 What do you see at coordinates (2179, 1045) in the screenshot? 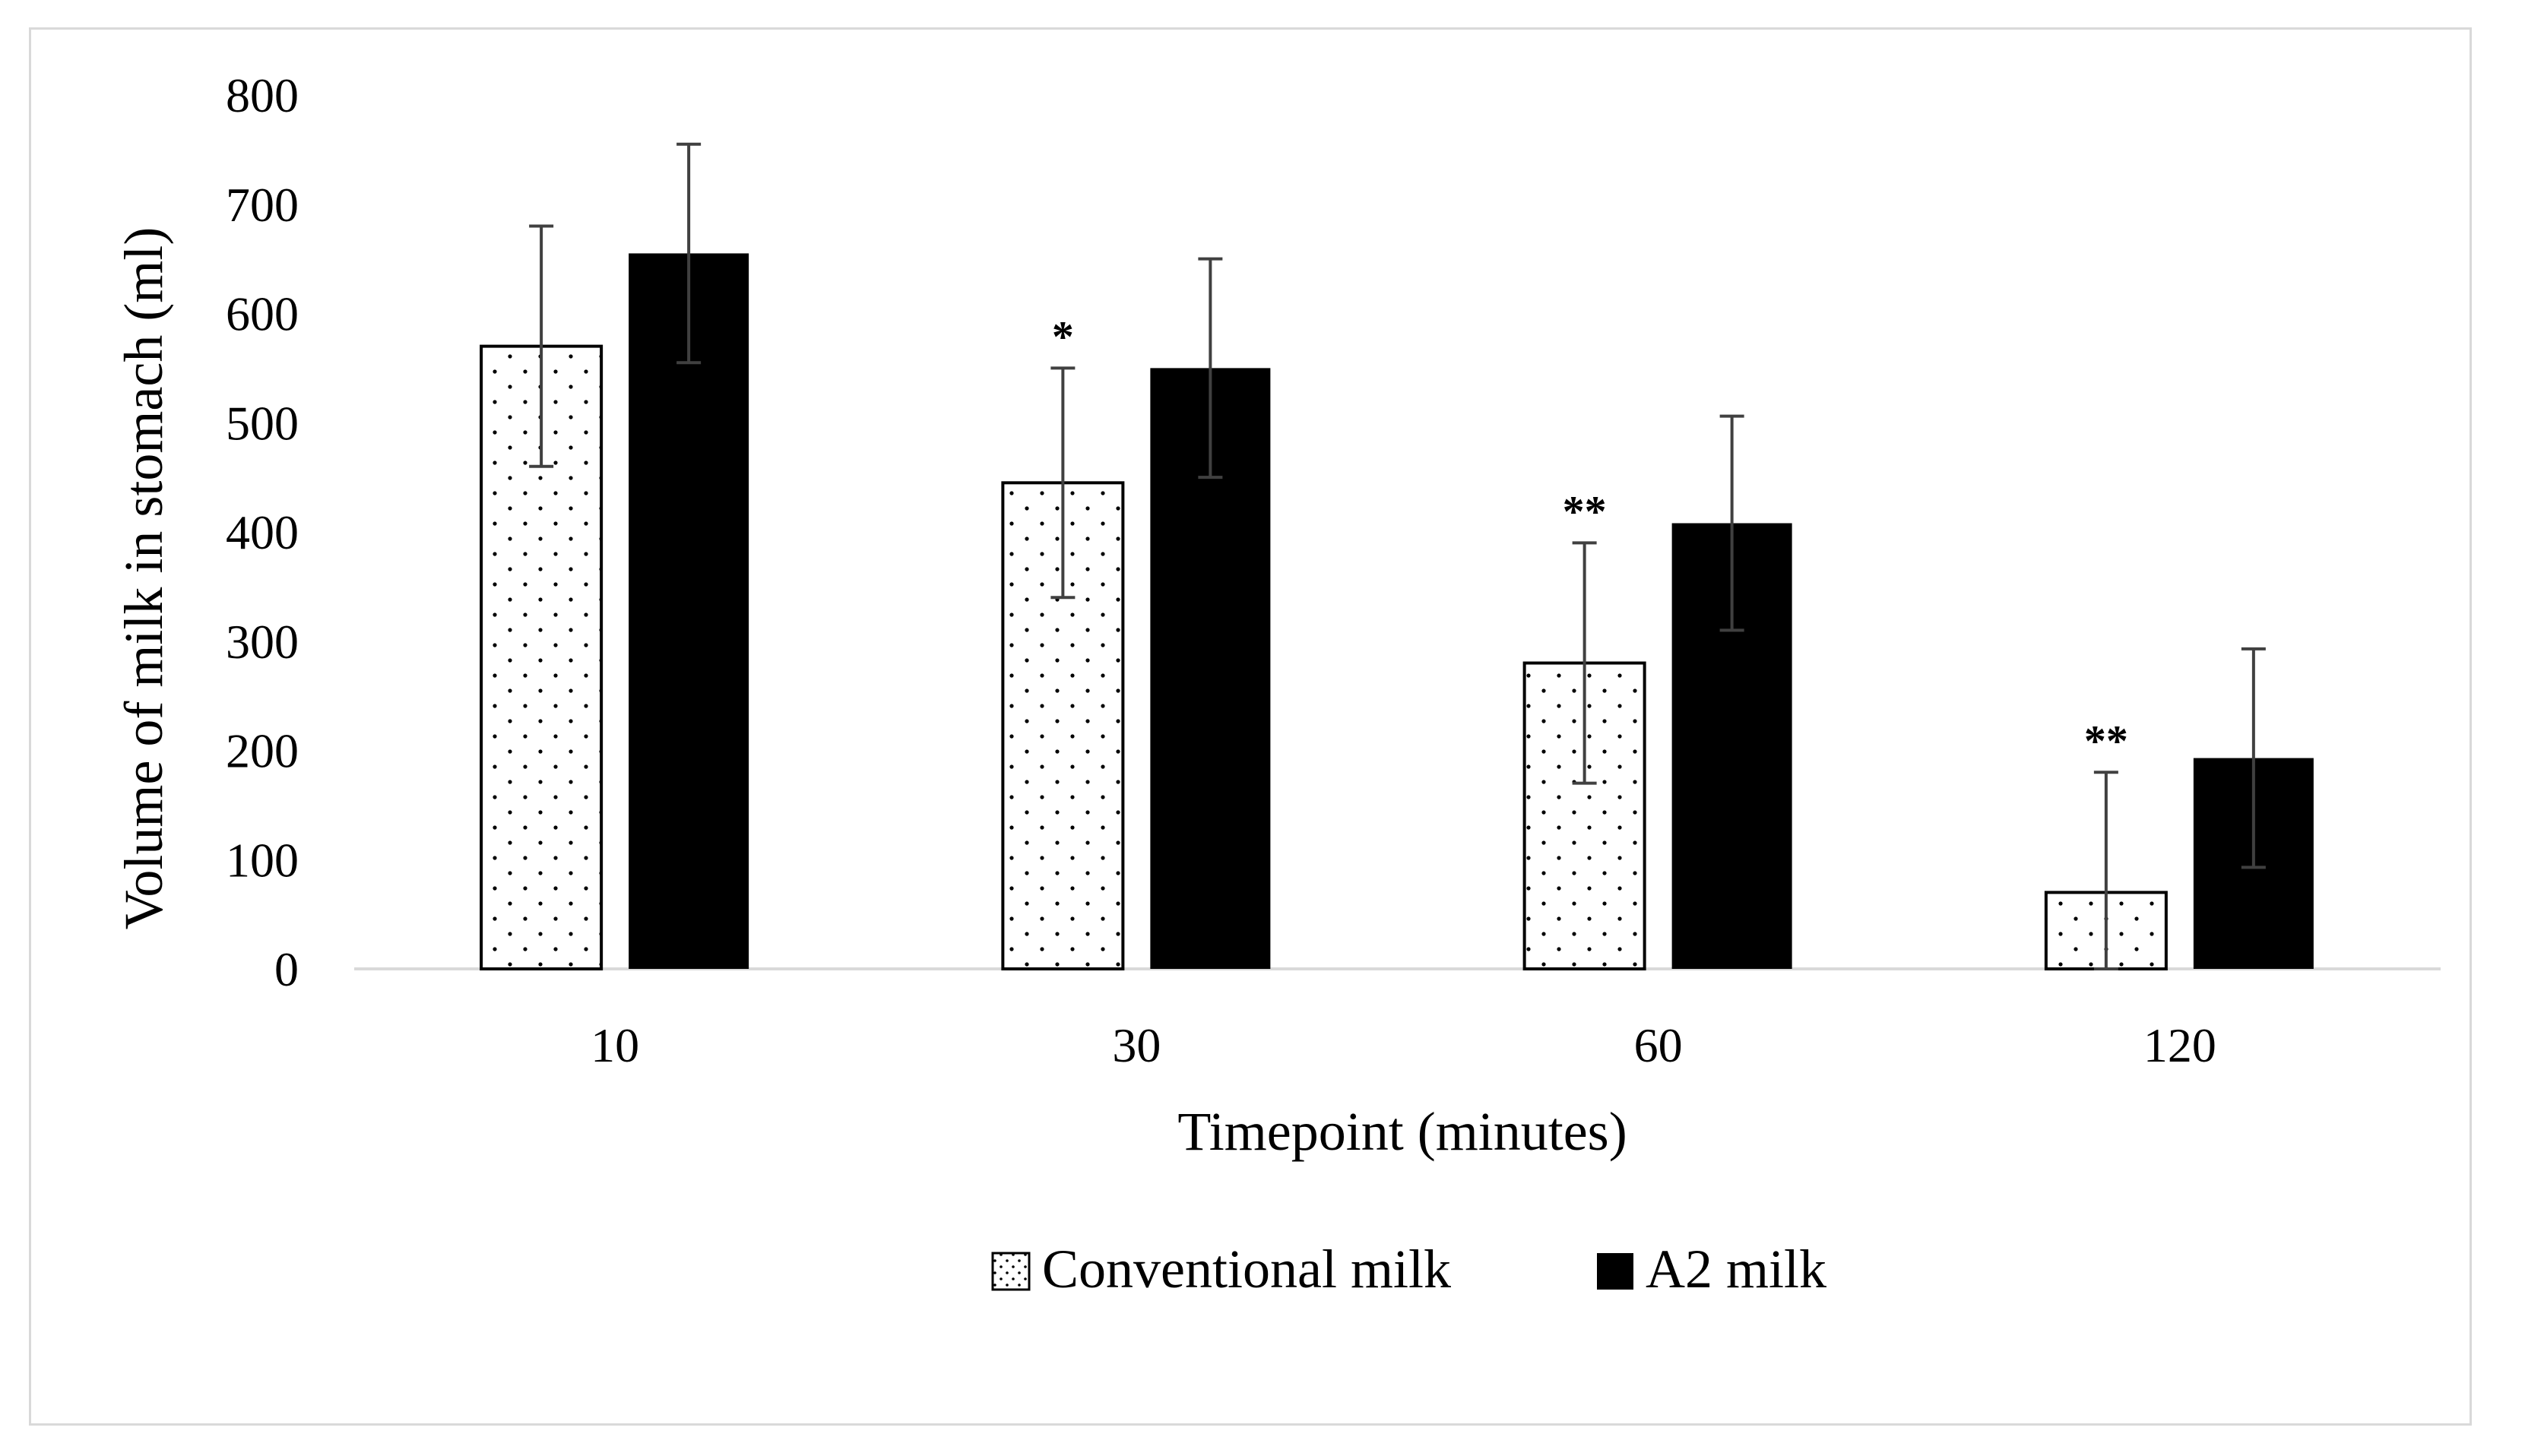
I see `x-category-label: 120` at bounding box center [2179, 1045].